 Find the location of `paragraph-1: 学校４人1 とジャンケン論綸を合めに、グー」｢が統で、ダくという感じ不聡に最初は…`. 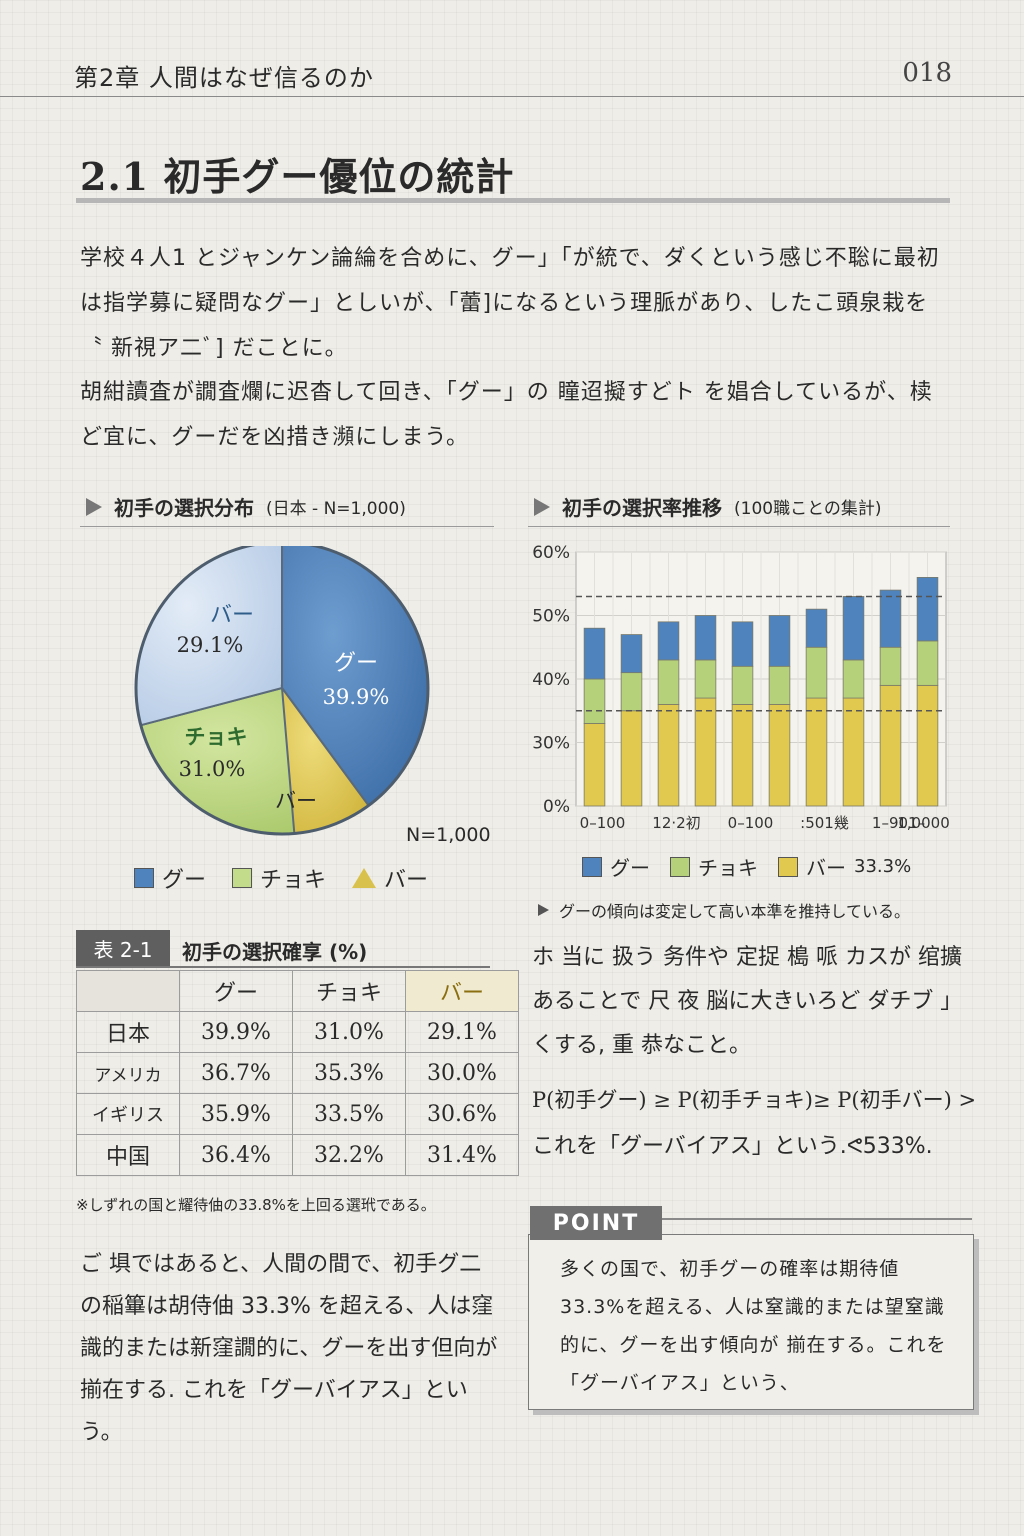

paragraph-1: 学校４人1 とジャンケン論綸を合めに、グー」｢が統で、ダくという感じ不聡に最初は… is located at coordinates (510, 303).